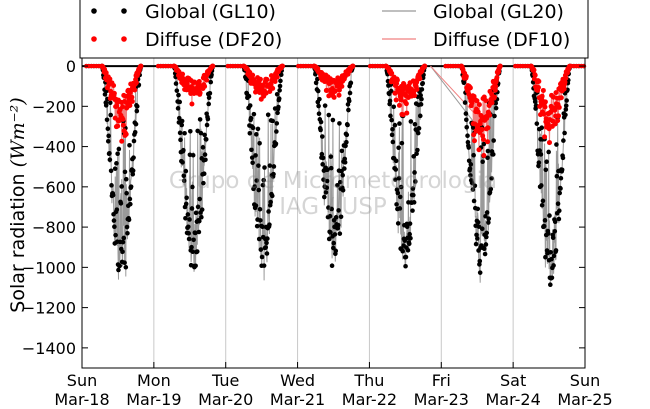  What do you see at coordinates (71, 66) in the screenshot?
I see `y-tick-label-0: 0` at bounding box center [71, 66].